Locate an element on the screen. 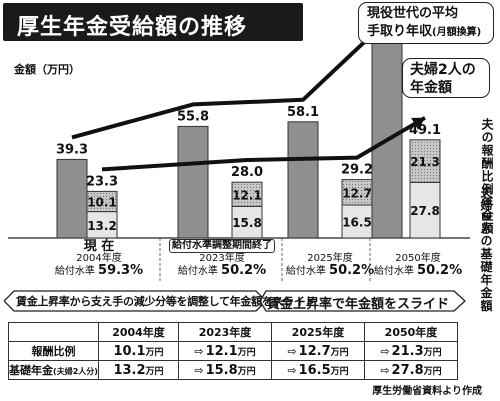 The image size is (500, 401). x-label-year: 2004年度 is located at coordinates (99, 258).